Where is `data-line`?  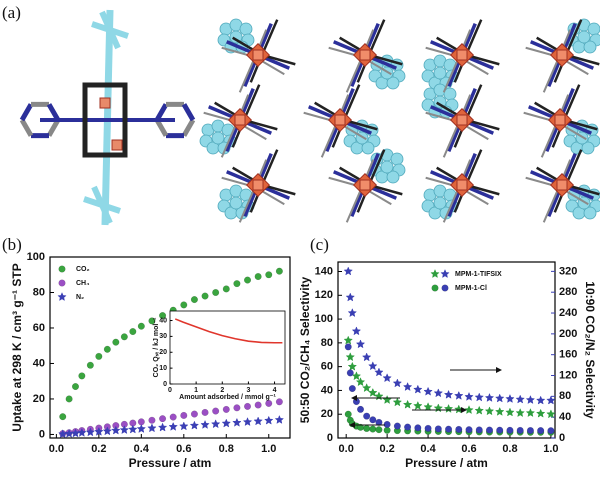
data-line is located at coordinates (228, 331).